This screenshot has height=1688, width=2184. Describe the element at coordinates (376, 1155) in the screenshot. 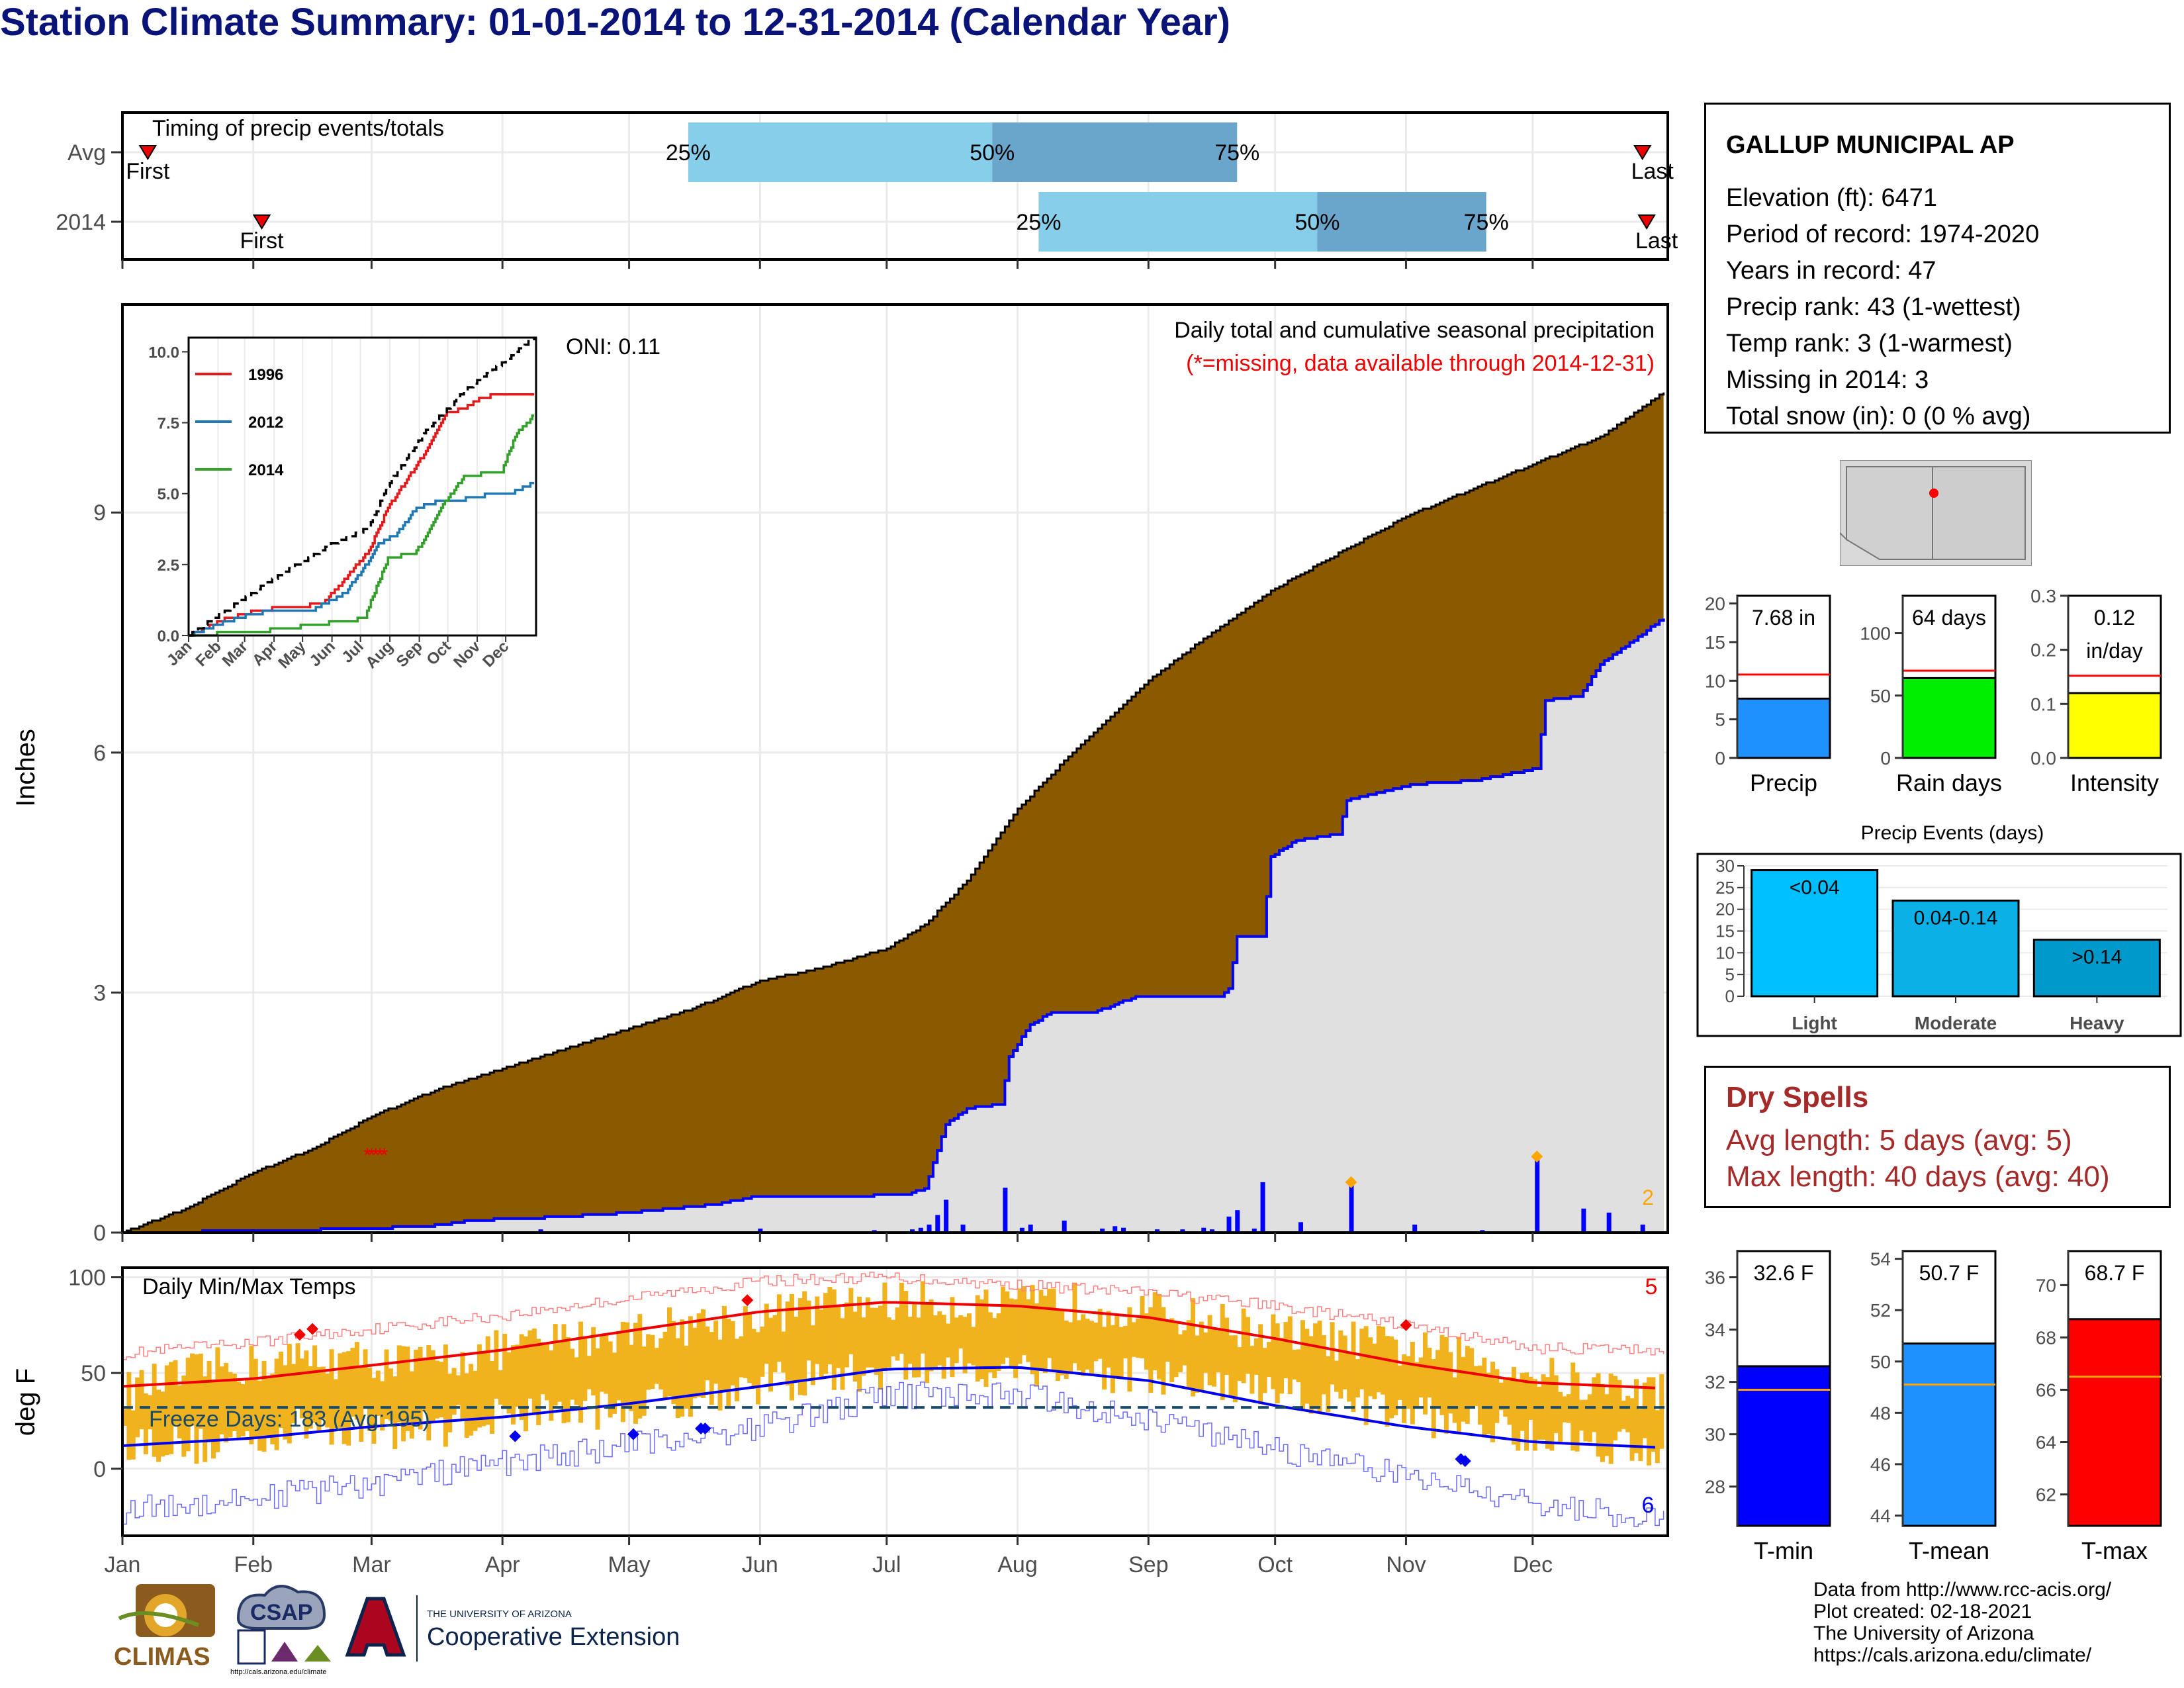

I see `missing-marker: *` at that location.